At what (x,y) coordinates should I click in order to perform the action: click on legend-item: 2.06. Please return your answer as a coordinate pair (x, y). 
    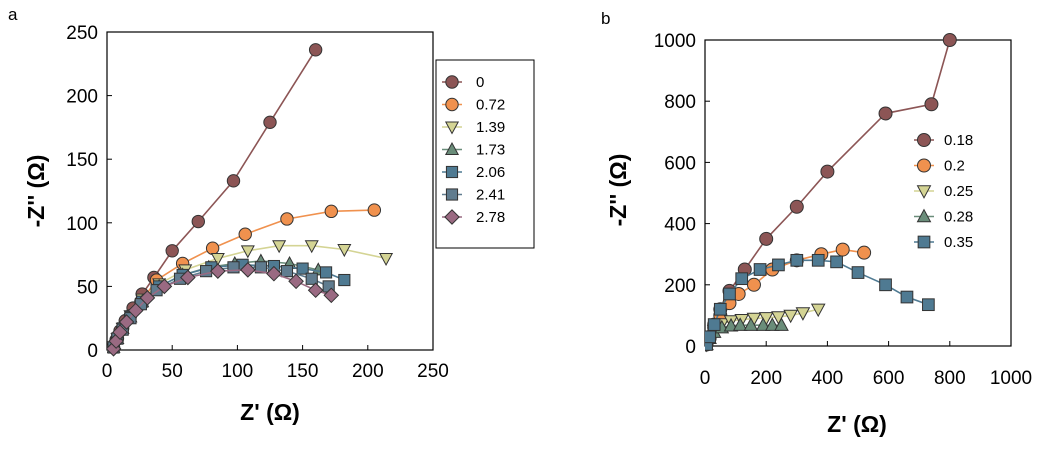
    Looking at the image, I should click on (473, 172).